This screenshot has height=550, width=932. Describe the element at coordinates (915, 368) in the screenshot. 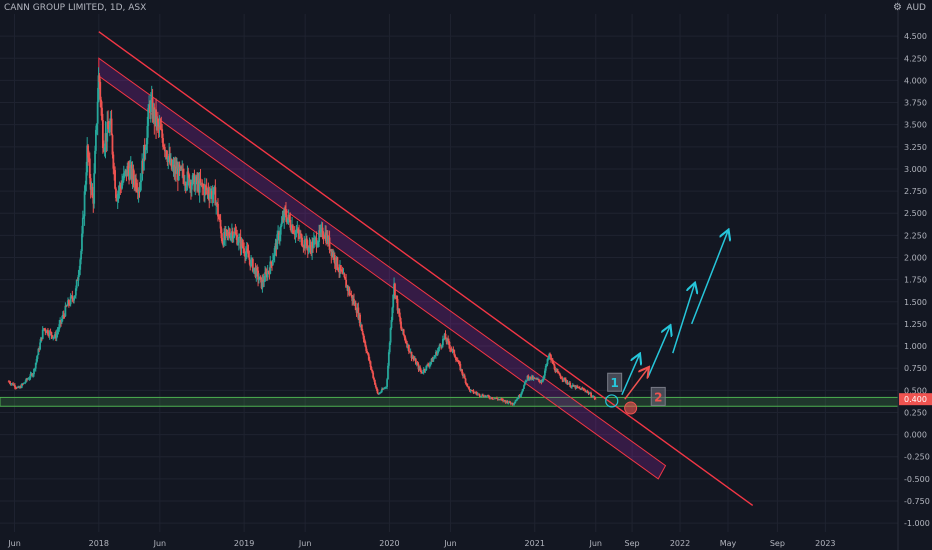

I see `y-tick-label: 0.750` at that location.